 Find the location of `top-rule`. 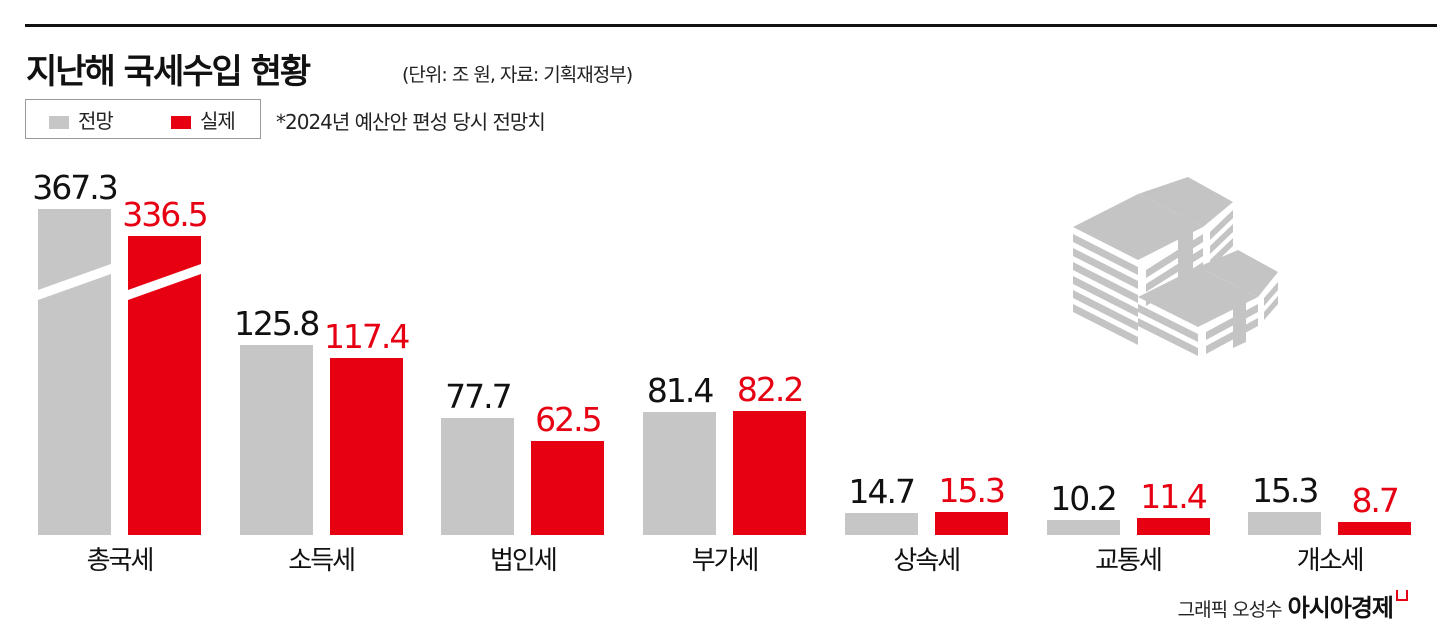

top-rule is located at coordinates (731, 25).